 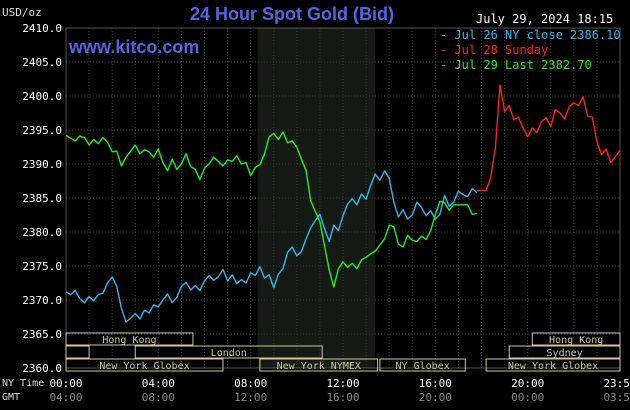 What do you see at coordinates (42, 266) in the screenshot?
I see `y-tick-label: 2375.0` at bounding box center [42, 266].